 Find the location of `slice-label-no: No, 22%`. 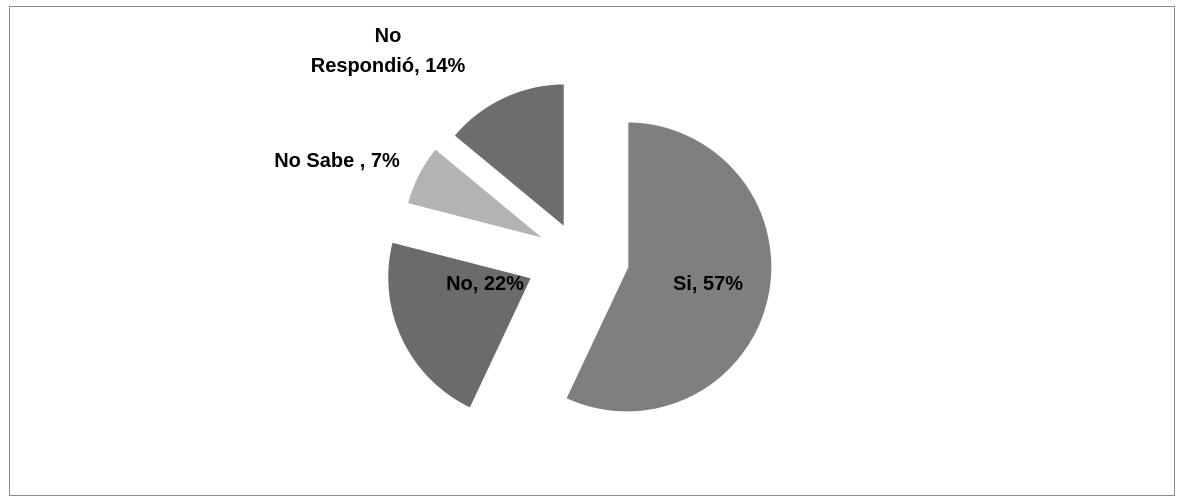

slice-label-no: No, 22% is located at coordinates (485, 284).